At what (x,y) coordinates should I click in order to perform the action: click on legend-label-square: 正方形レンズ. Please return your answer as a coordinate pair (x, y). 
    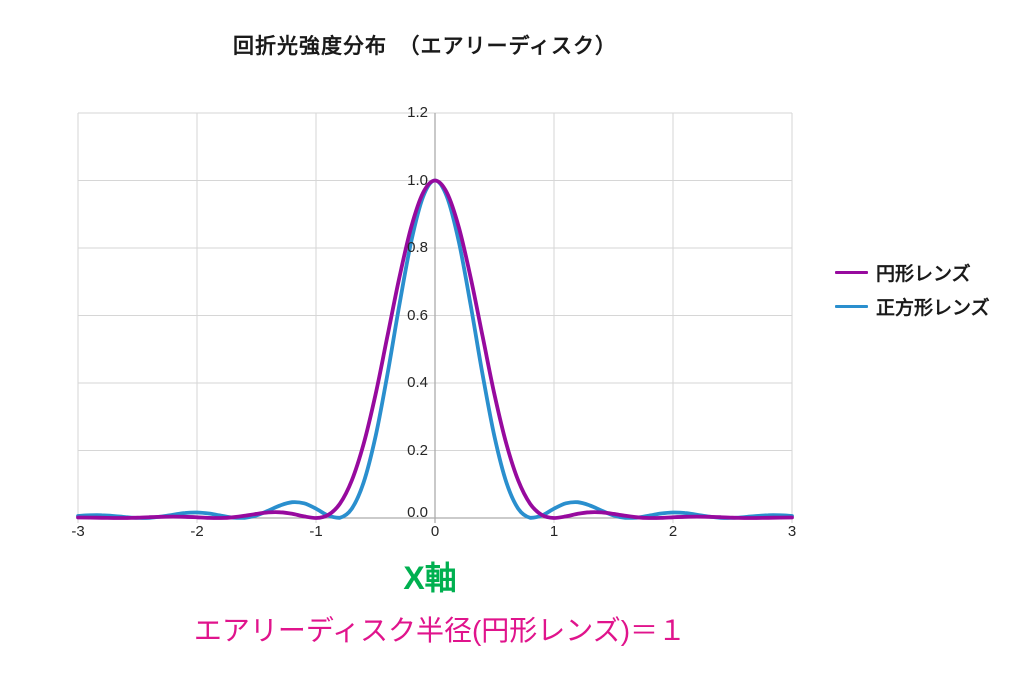
    Looking at the image, I should click on (933, 308).